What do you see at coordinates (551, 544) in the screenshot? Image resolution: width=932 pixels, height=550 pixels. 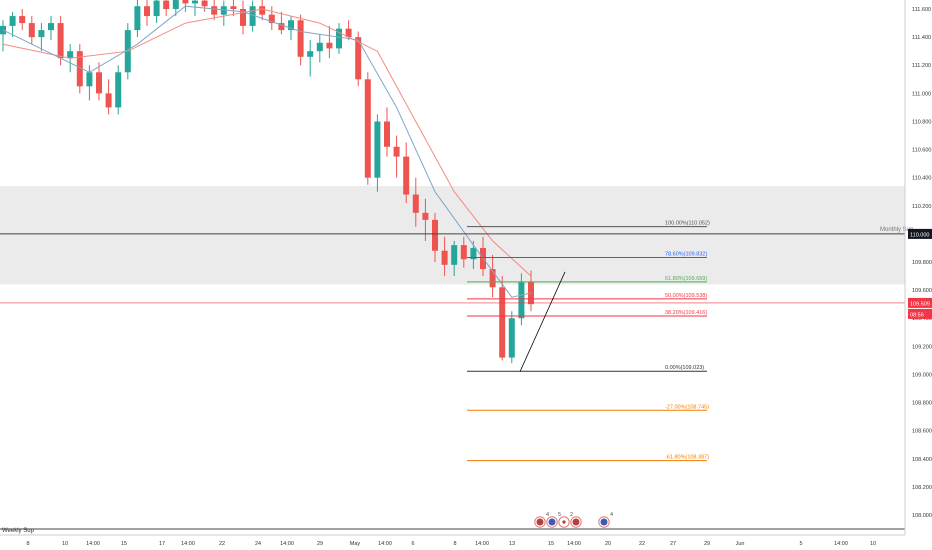 I see `time-tick-label: 15` at bounding box center [551, 544].